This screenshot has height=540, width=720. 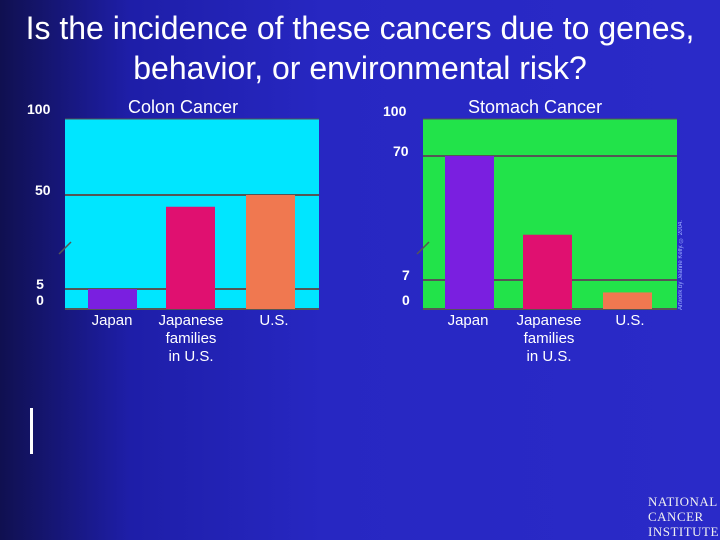 What do you see at coordinates (469, 232) in the screenshot?
I see `stomach-bar-japan` at bounding box center [469, 232].